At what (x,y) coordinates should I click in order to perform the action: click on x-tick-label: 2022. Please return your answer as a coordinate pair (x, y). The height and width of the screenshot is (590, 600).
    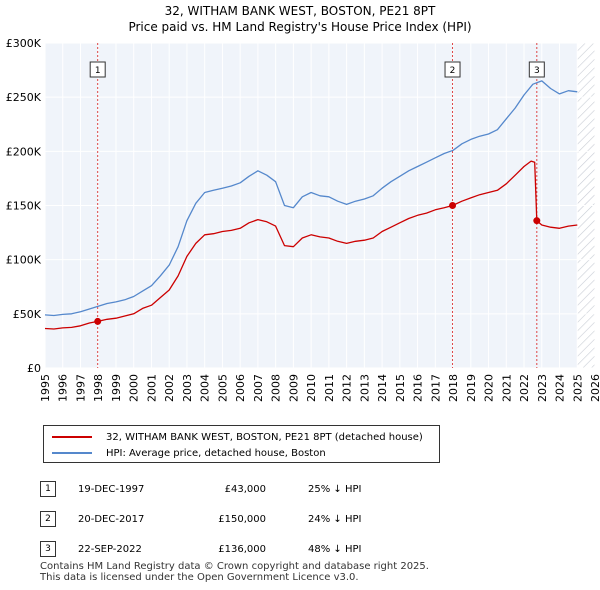
    Looking at the image, I should click on (524, 388).